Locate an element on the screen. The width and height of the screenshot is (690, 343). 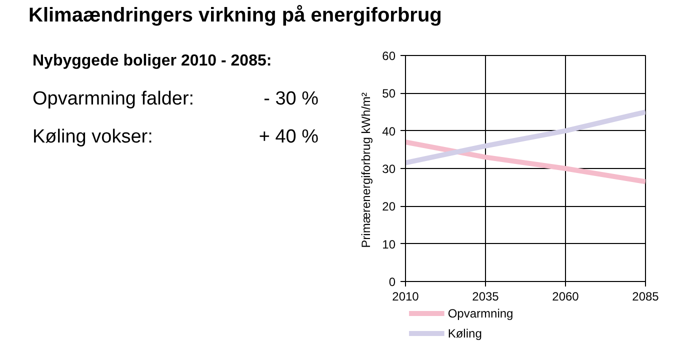
x-tick-label: 2010 is located at coordinates (406, 297).